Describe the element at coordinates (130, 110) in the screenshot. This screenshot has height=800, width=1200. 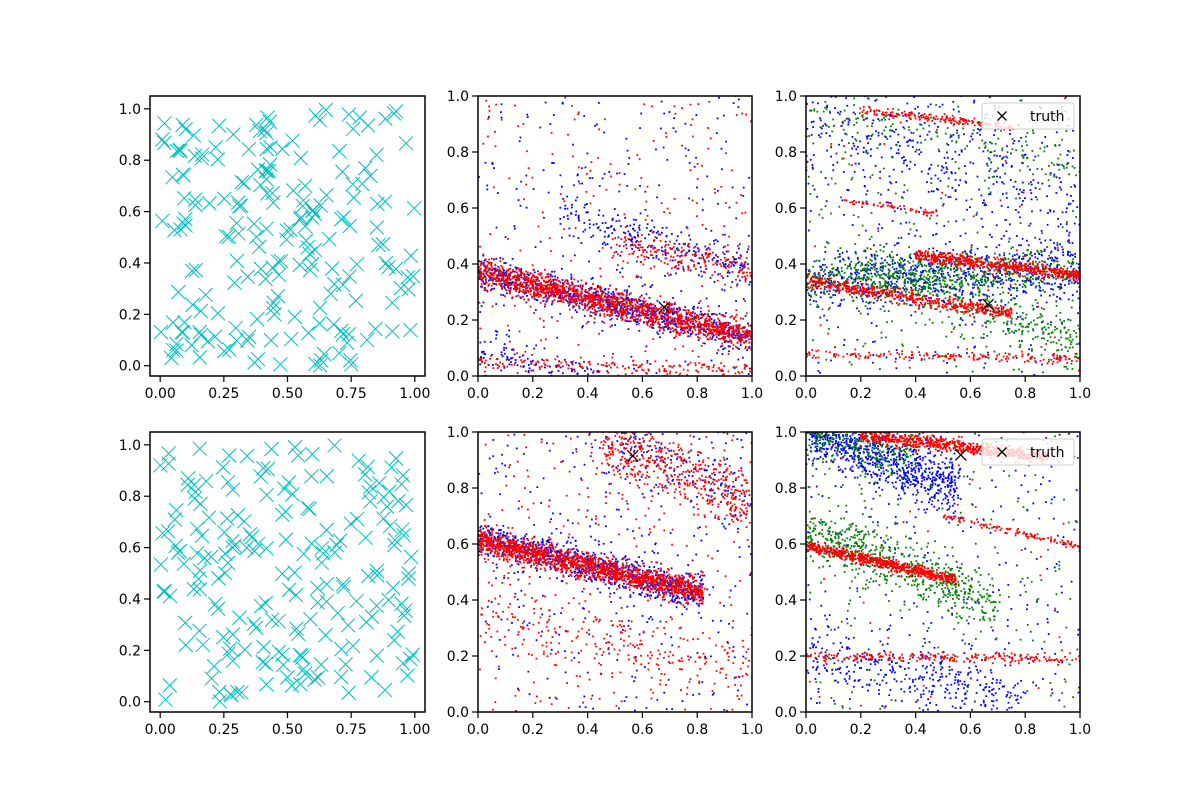
I see `y-tick-label: 1.0` at that location.